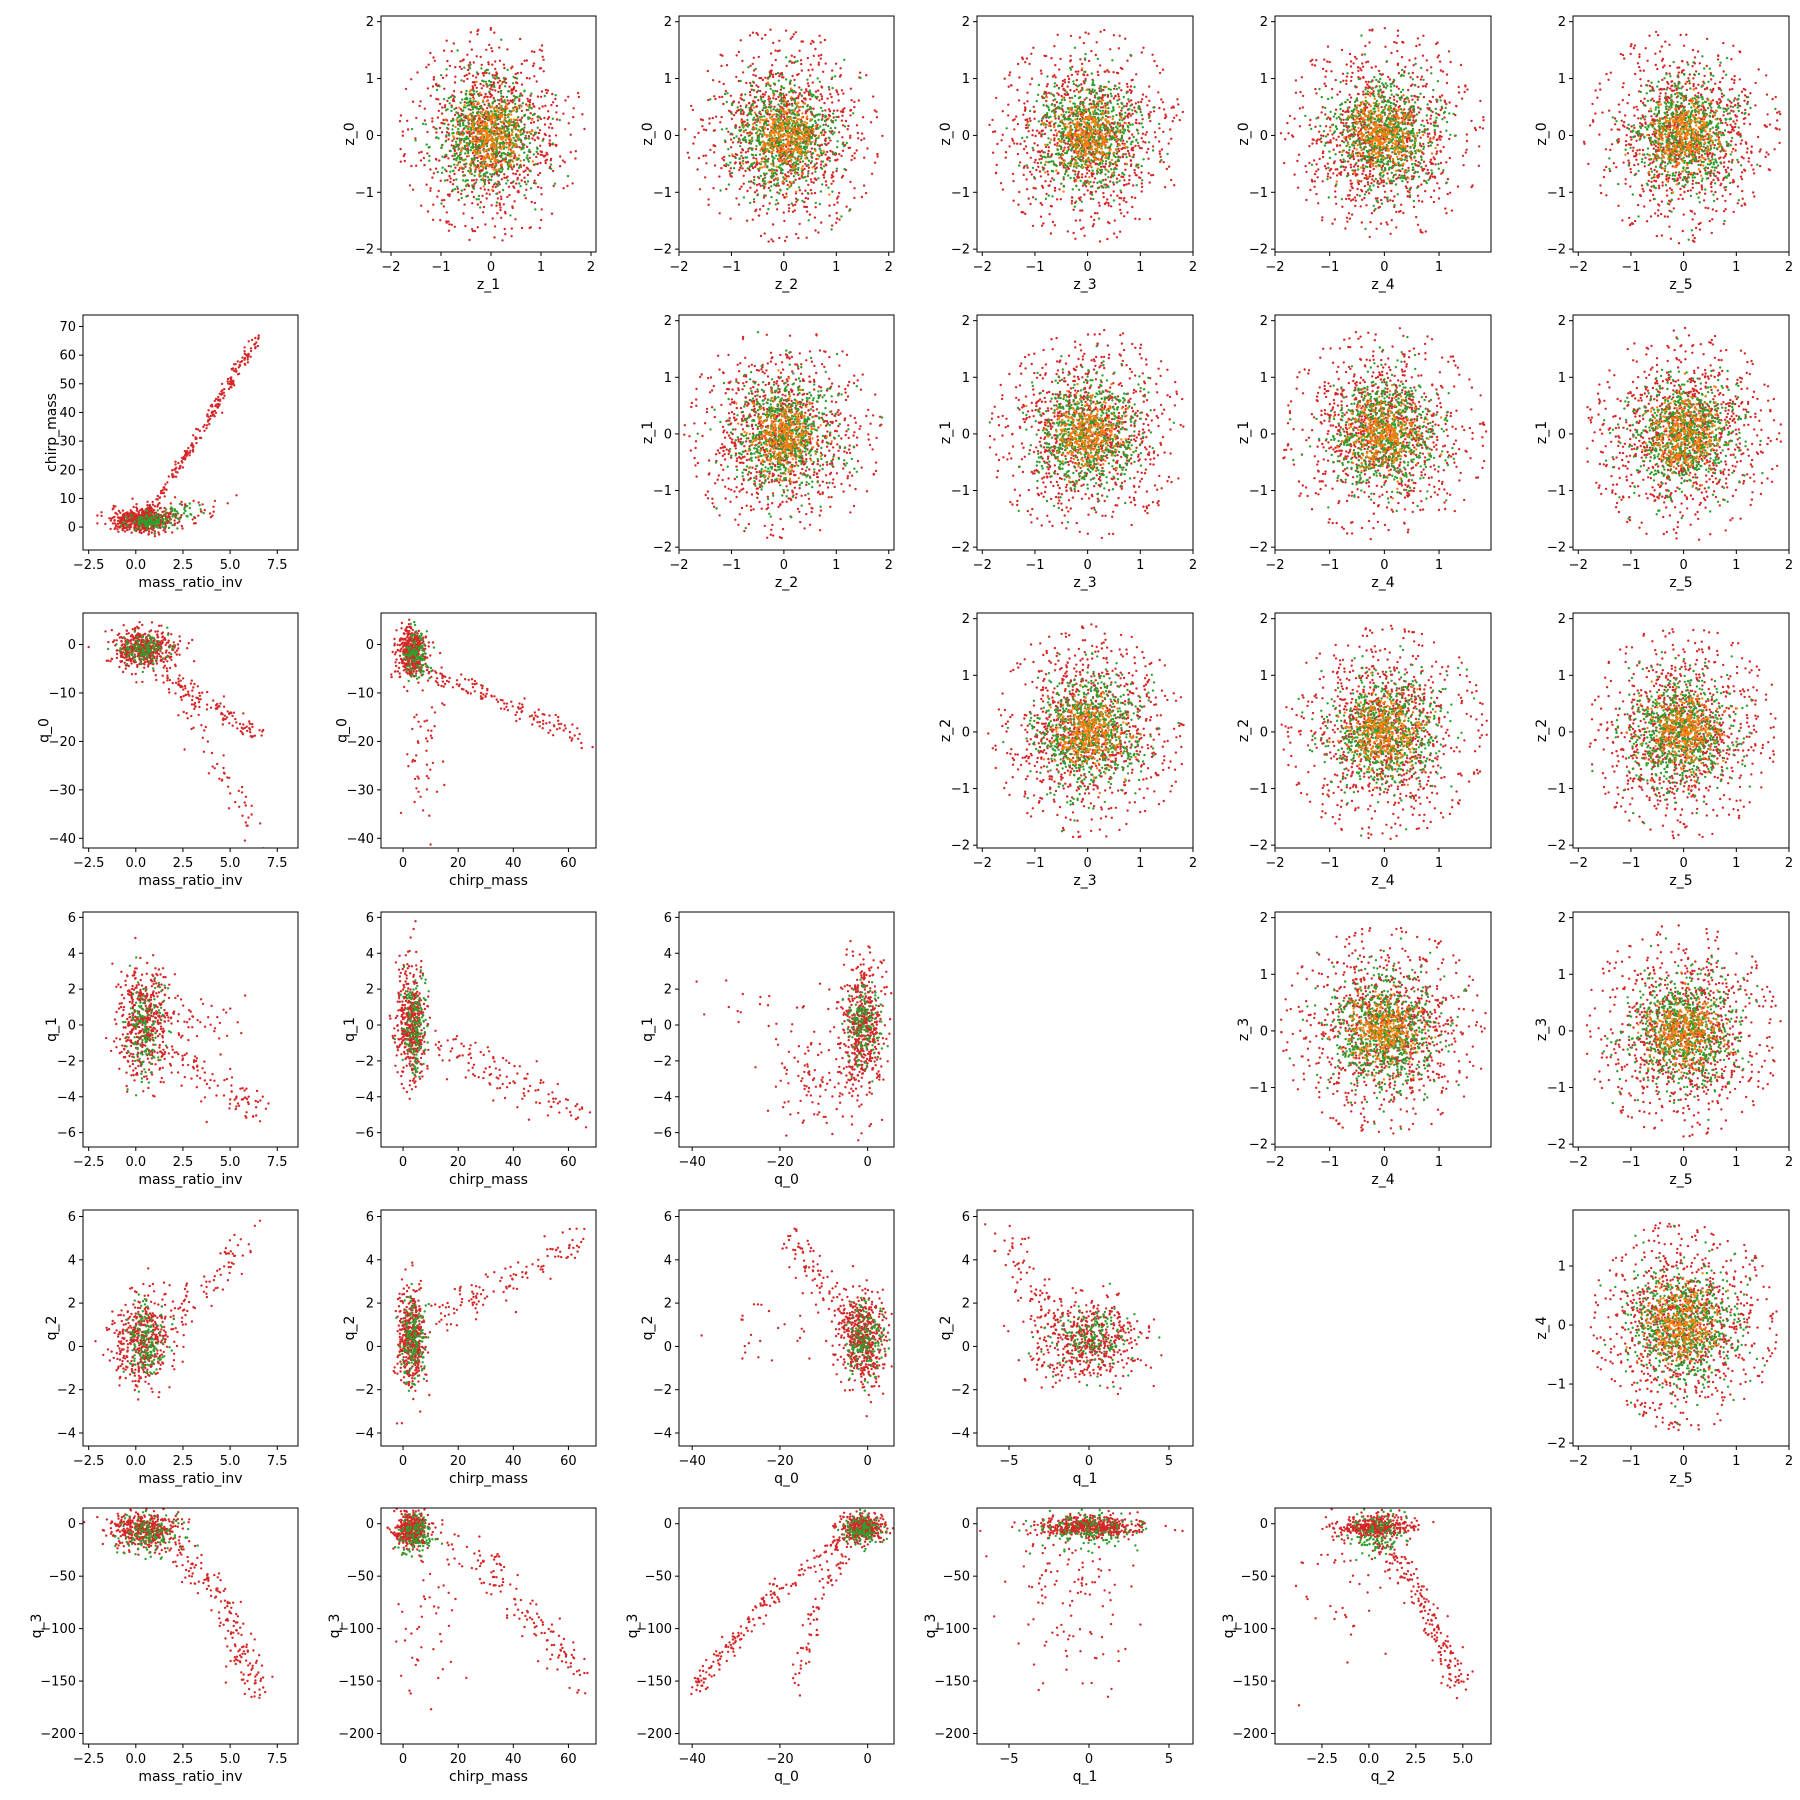 This screenshot has height=1800, width=1800. What do you see at coordinates (370, 79) in the screenshot?
I see `y-tick-label: 1` at bounding box center [370, 79].